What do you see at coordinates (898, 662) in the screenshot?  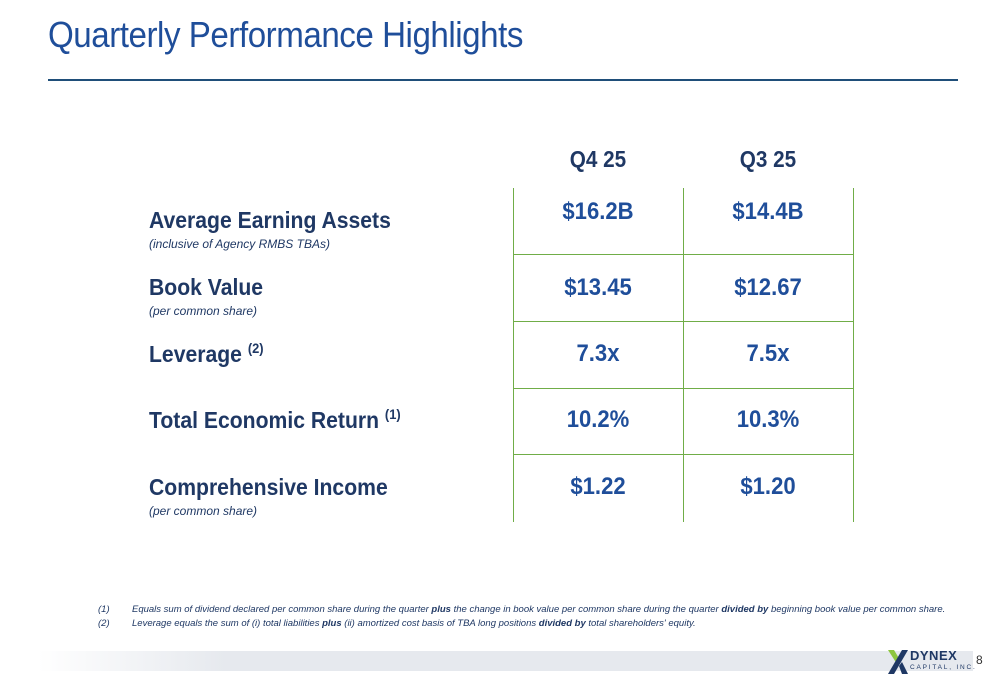 I see `dynex-x-icon` at bounding box center [898, 662].